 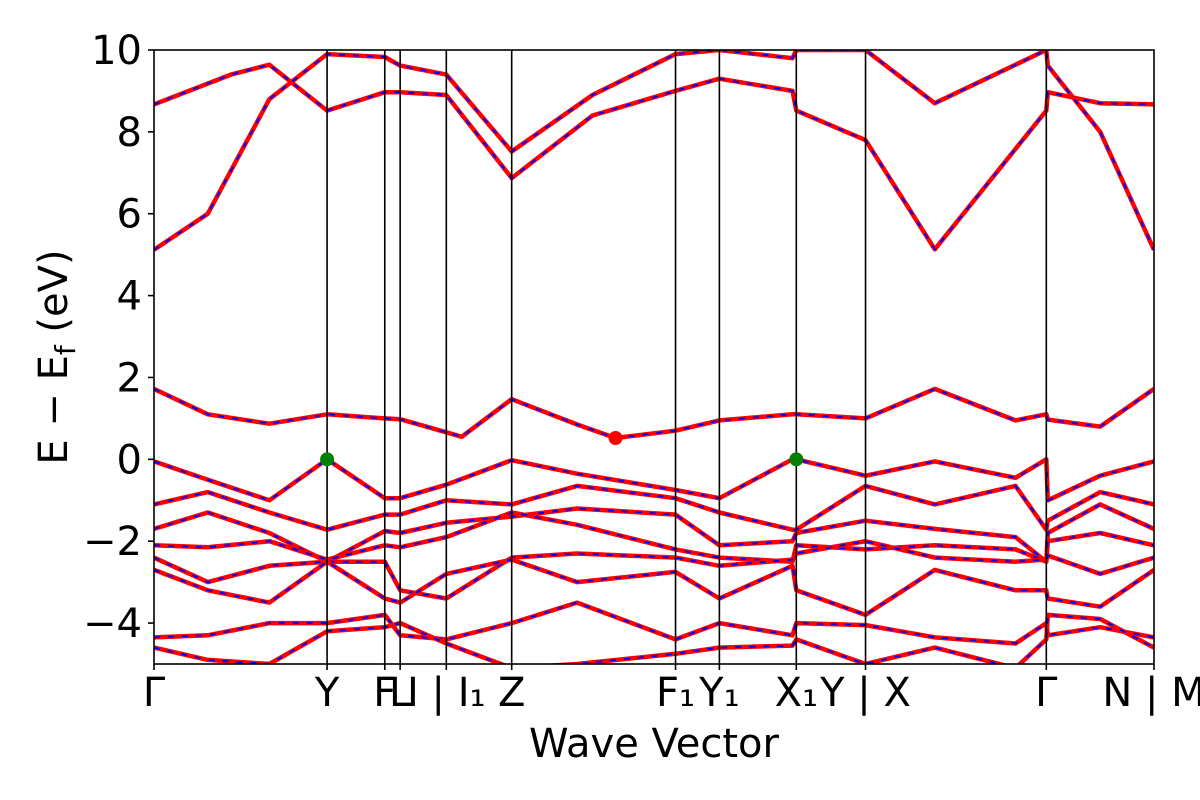 I want to click on x-tick-label: Z, so click(x=511, y=693).